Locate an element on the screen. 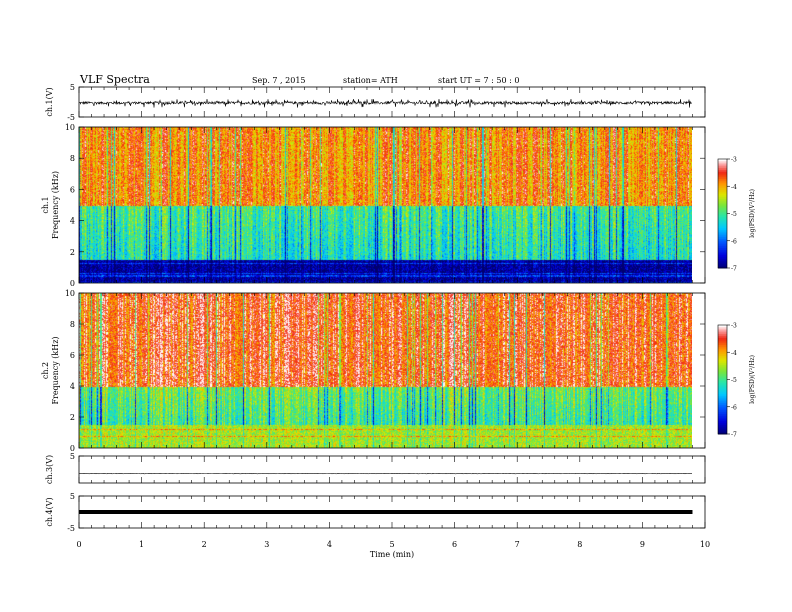 The image size is (792, 612). y-tick-label: 8 is located at coordinates (72, 158).